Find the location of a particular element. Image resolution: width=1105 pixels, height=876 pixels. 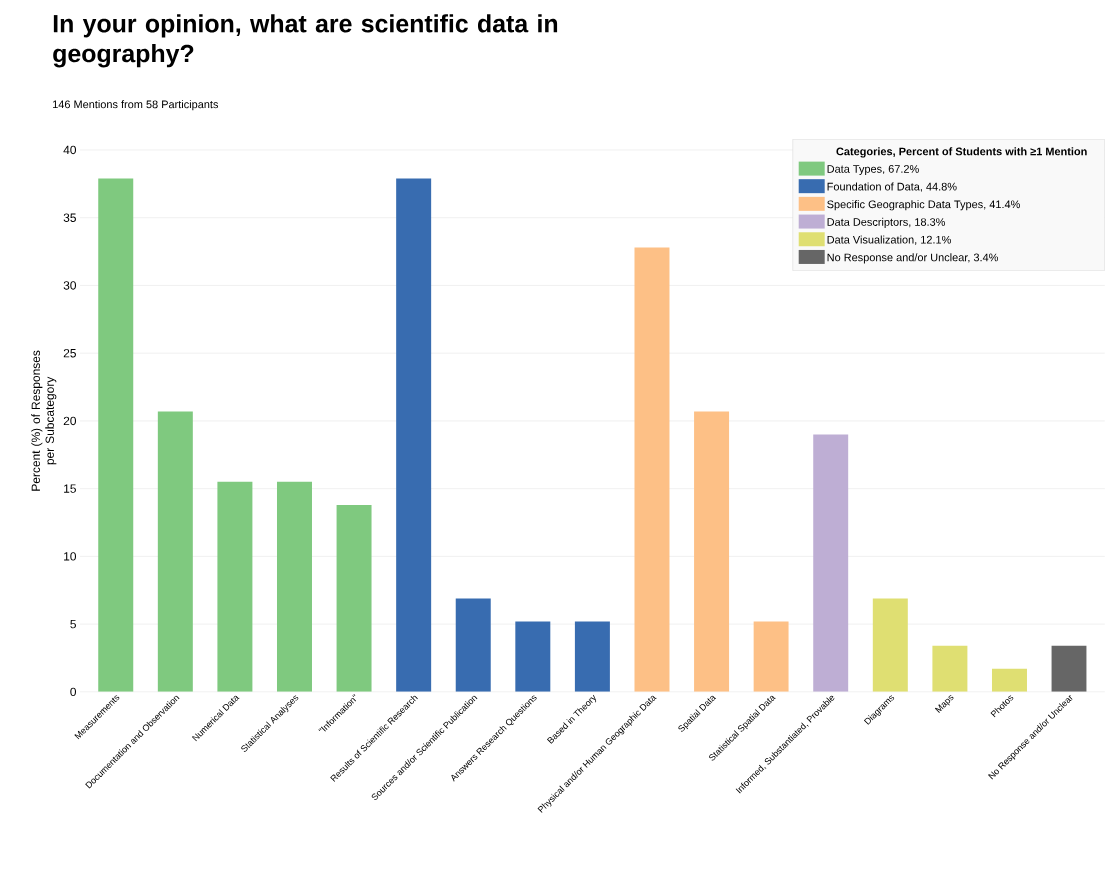

legend-label: Data Types, 67.2% is located at coordinates (873, 170).